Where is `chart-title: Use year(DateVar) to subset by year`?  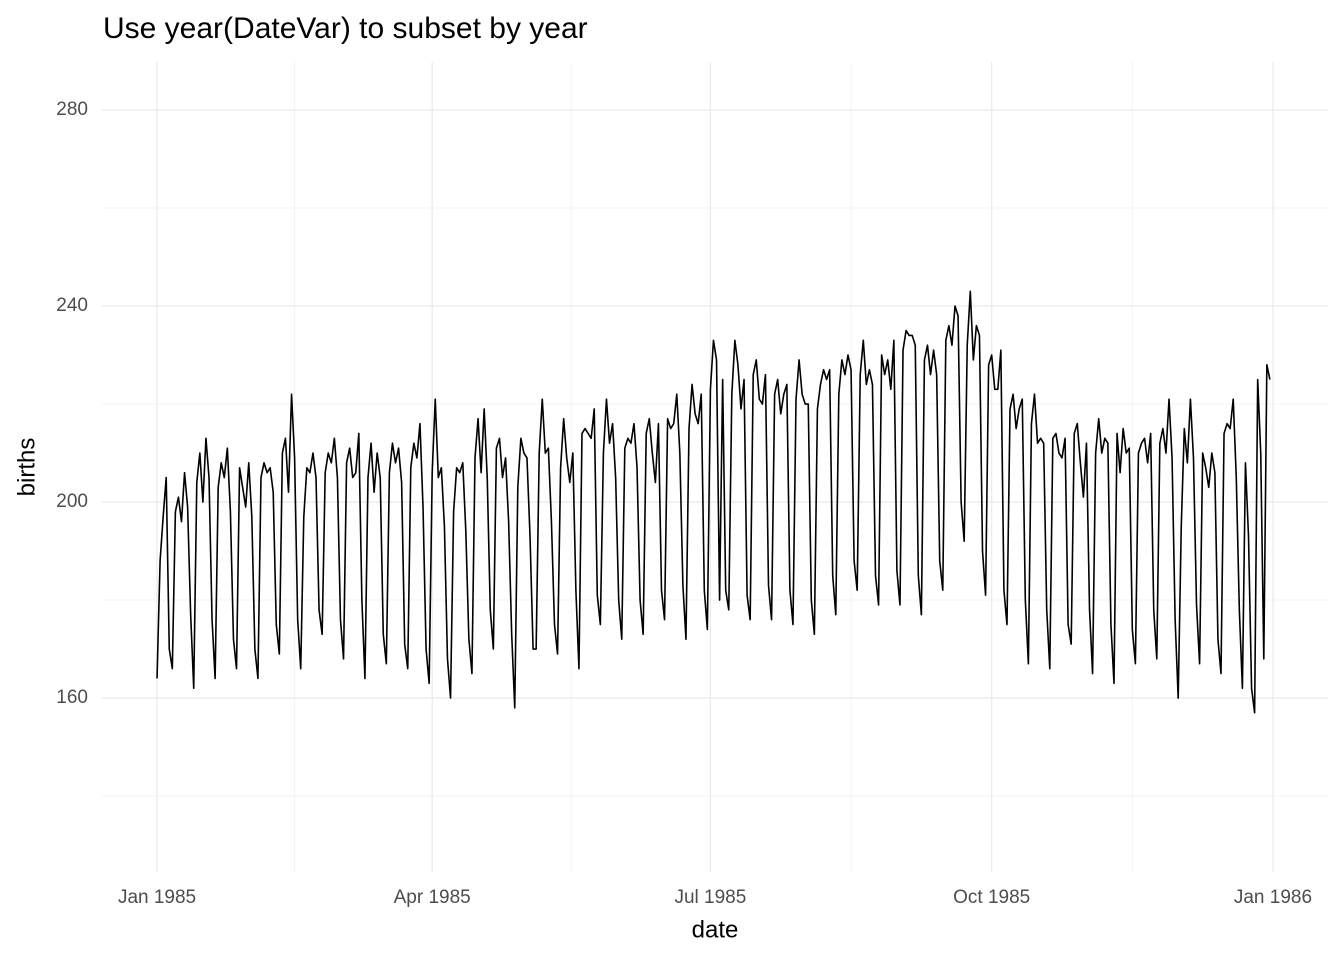
chart-title: Use year(DateVar) to subset by year is located at coordinates (345, 28).